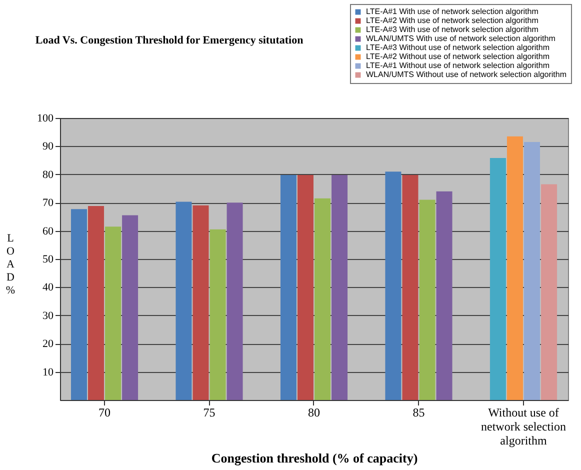 The image size is (581, 470). Describe the element at coordinates (48, 372) in the screenshot. I see `y-tick-label: 10` at that location.